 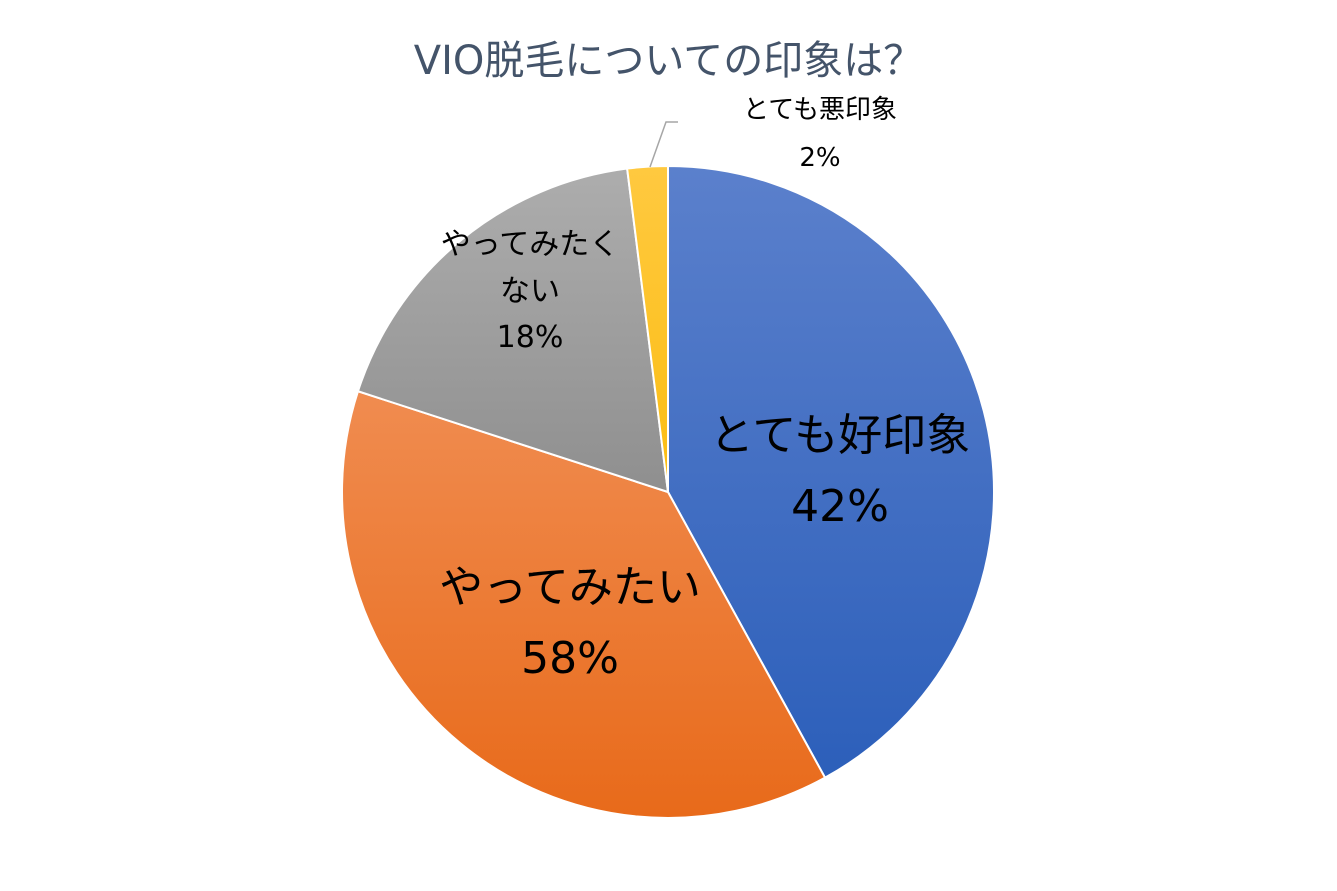 I want to click on chart-title: VIO脱毛についての印象は？, so click(x=668, y=61).